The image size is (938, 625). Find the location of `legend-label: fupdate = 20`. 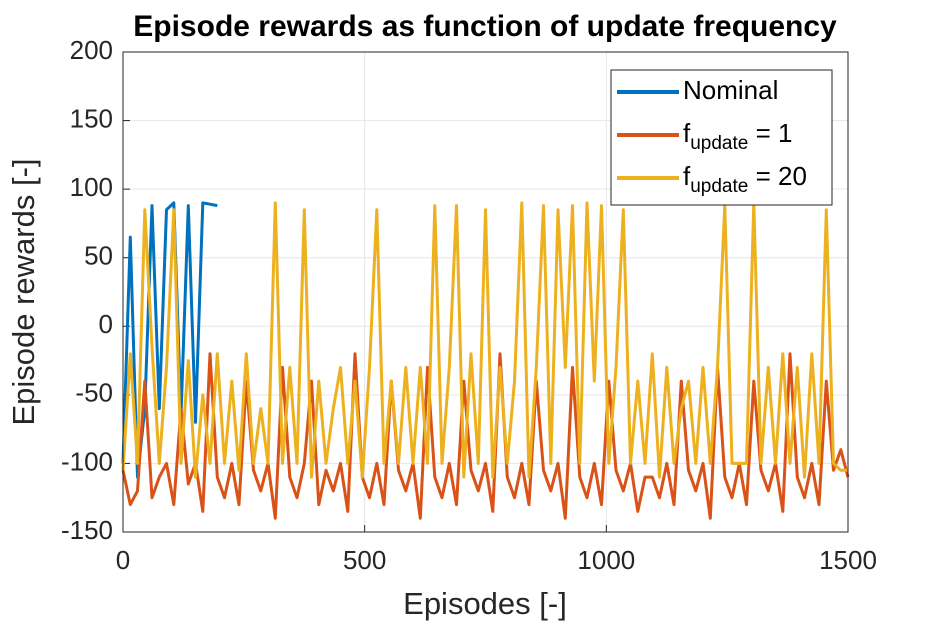

legend-label: fupdate = 20 is located at coordinates (745, 179).